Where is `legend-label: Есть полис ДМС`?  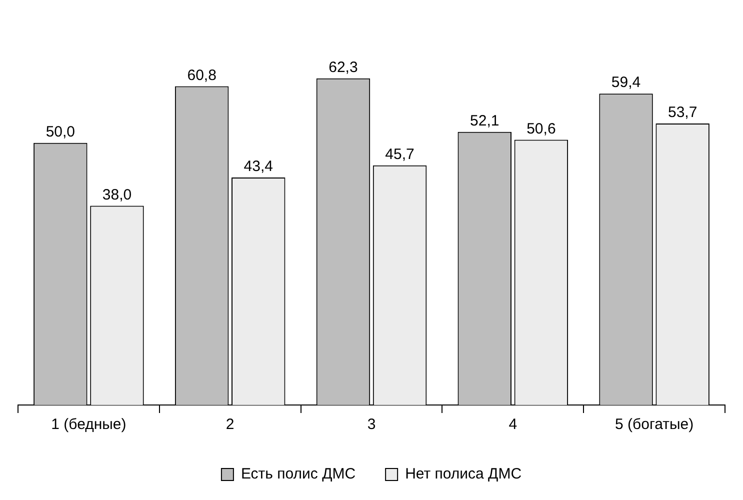
legend-label: Есть полис ДМС is located at coordinates (298, 474).